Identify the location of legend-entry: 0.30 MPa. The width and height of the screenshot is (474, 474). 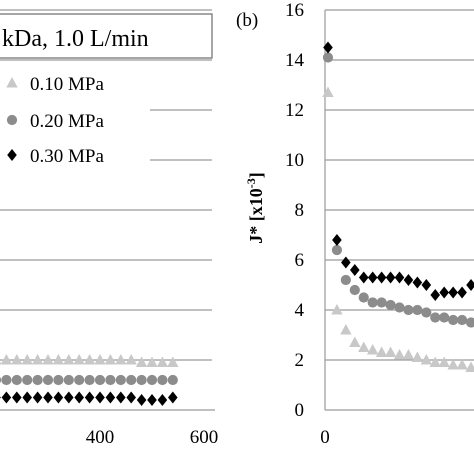
(75, 157).